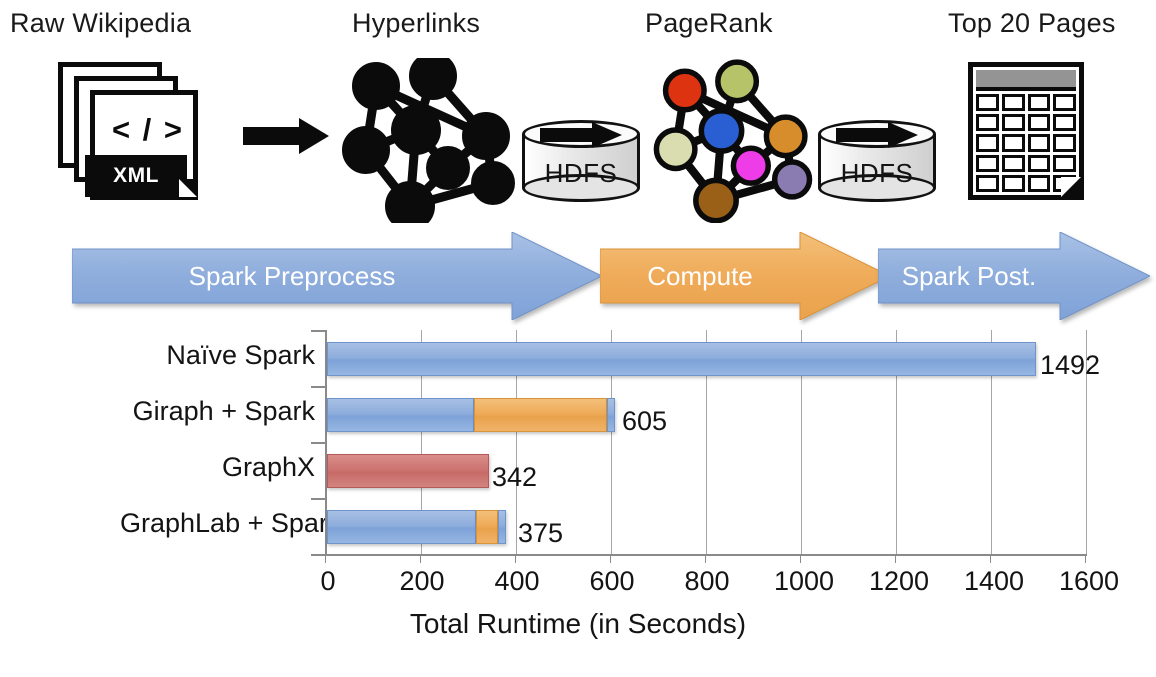 The width and height of the screenshot is (1156, 677). Describe the element at coordinates (223, 411) in the screenshot. I see `cat-label-giraph-spark: Giraph + Spark` at that location.